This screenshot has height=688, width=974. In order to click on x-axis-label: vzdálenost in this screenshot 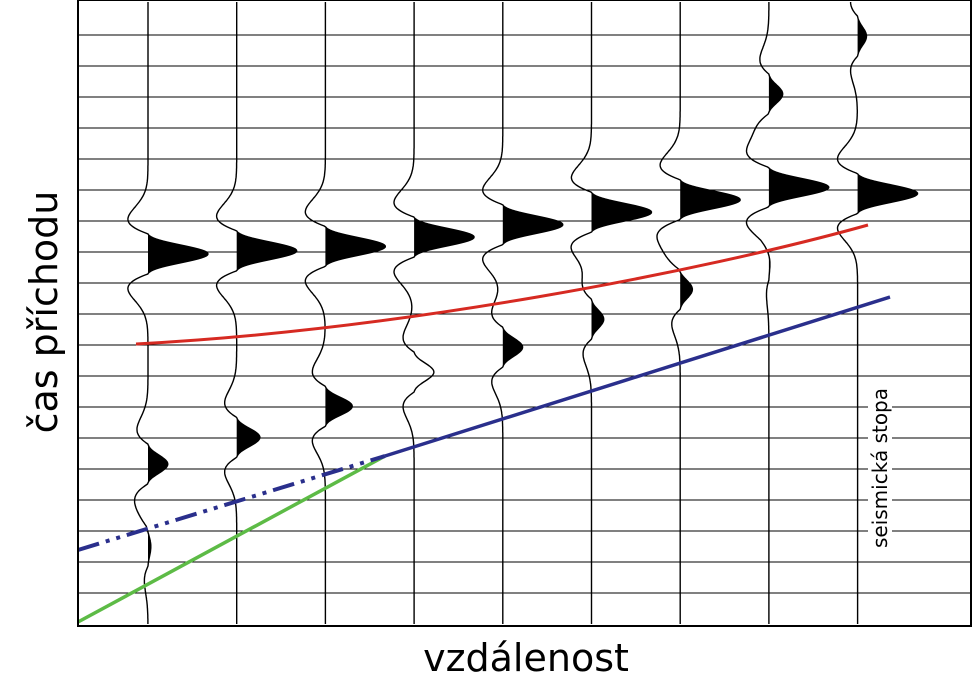, I will do `click(526, 658)`.